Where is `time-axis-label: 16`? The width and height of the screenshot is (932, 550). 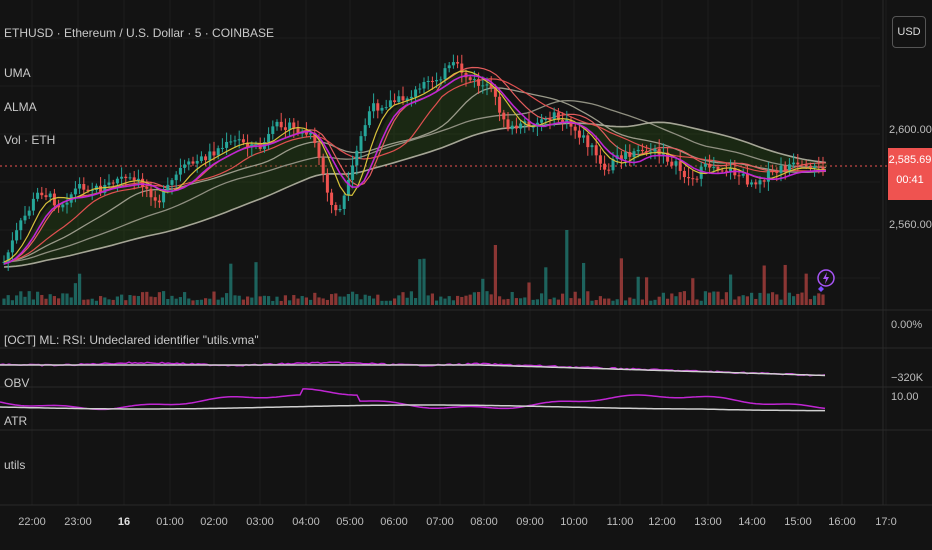 time-axis-label: 16 is located at coordinates (124, 522).